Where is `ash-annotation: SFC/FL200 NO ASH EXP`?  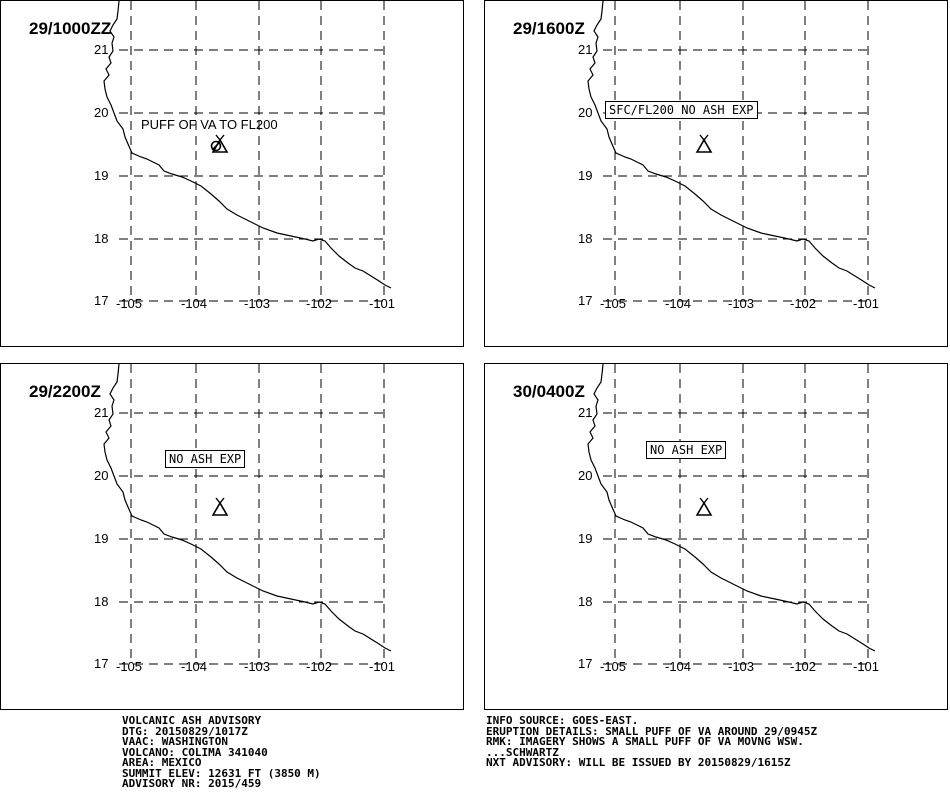 ash-annotation: SFC/FL200 NO ASH EXP is located at coordinates (681, 110).